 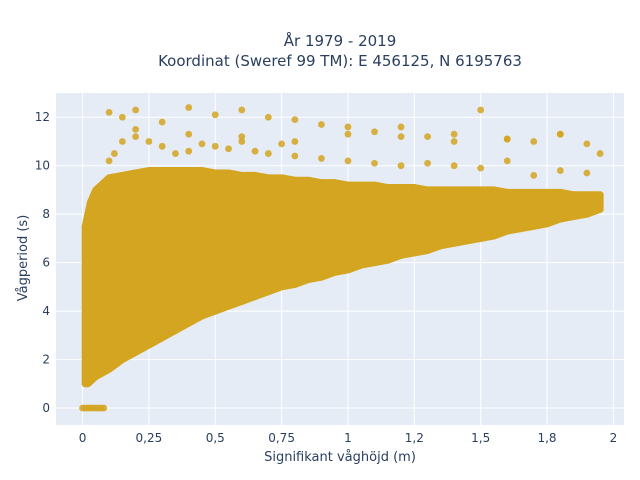 I want to click on x-tick-label: 1, so click(x=348, y=438).